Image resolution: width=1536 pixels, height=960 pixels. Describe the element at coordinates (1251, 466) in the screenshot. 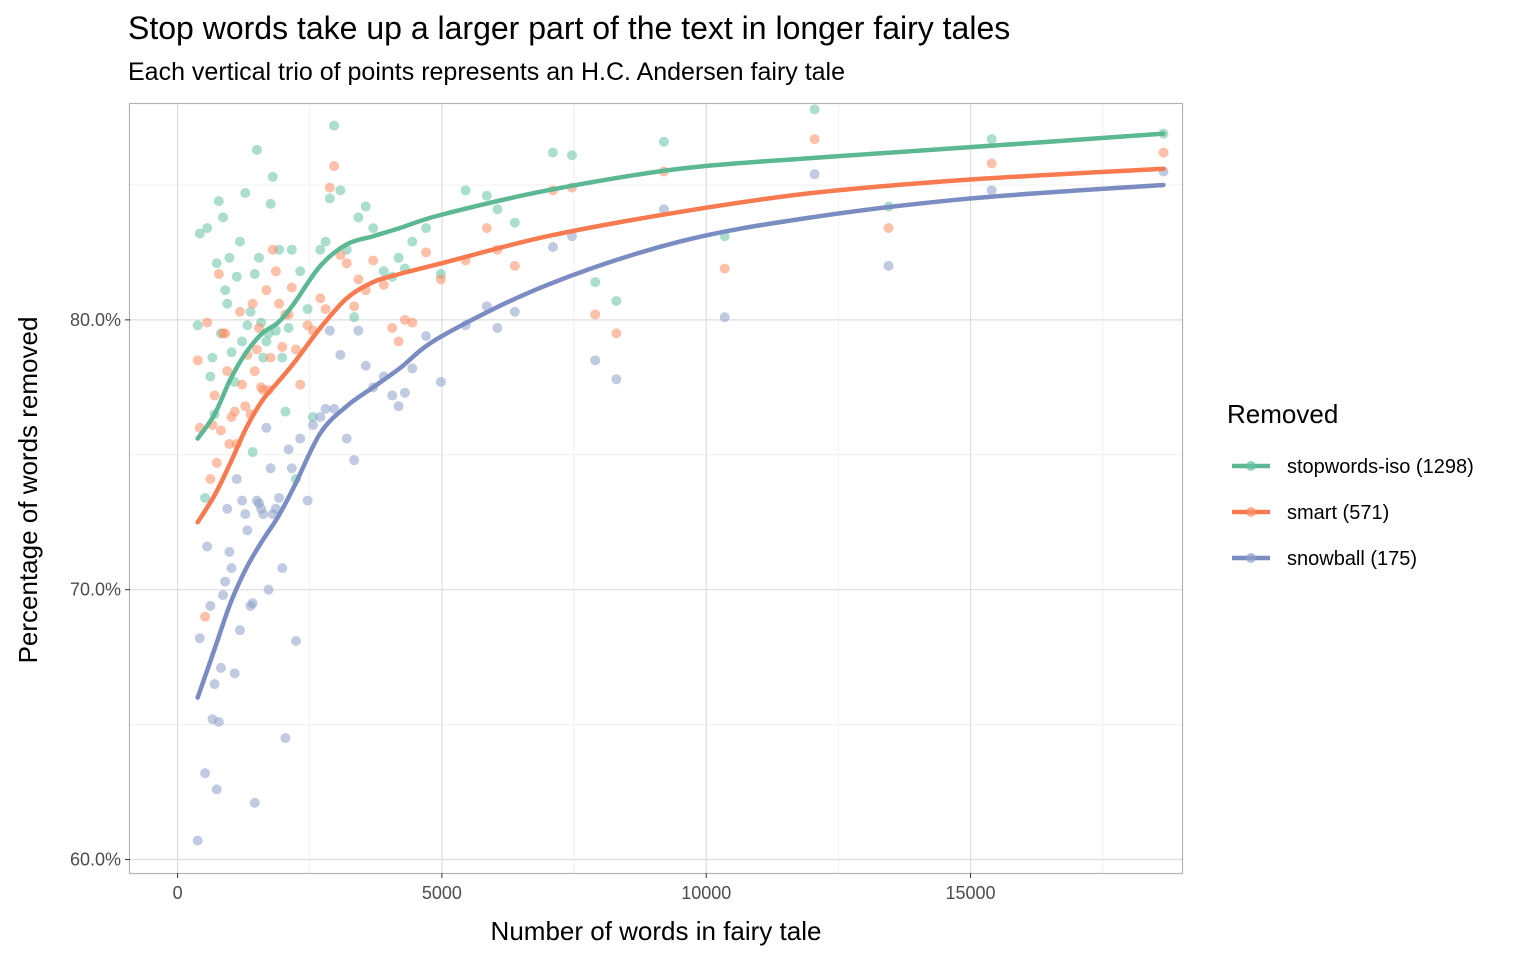

I see `legend-key-point` at that location.